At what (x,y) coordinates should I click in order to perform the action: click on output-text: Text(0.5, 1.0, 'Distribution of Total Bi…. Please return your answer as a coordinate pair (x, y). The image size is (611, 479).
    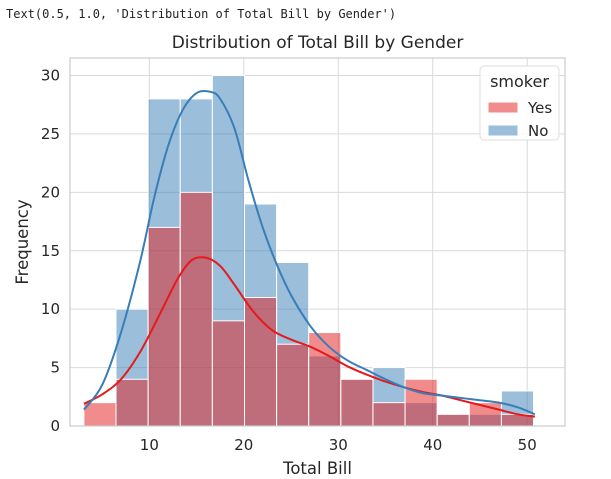
    Looking at the image, I should click on (201, 14).